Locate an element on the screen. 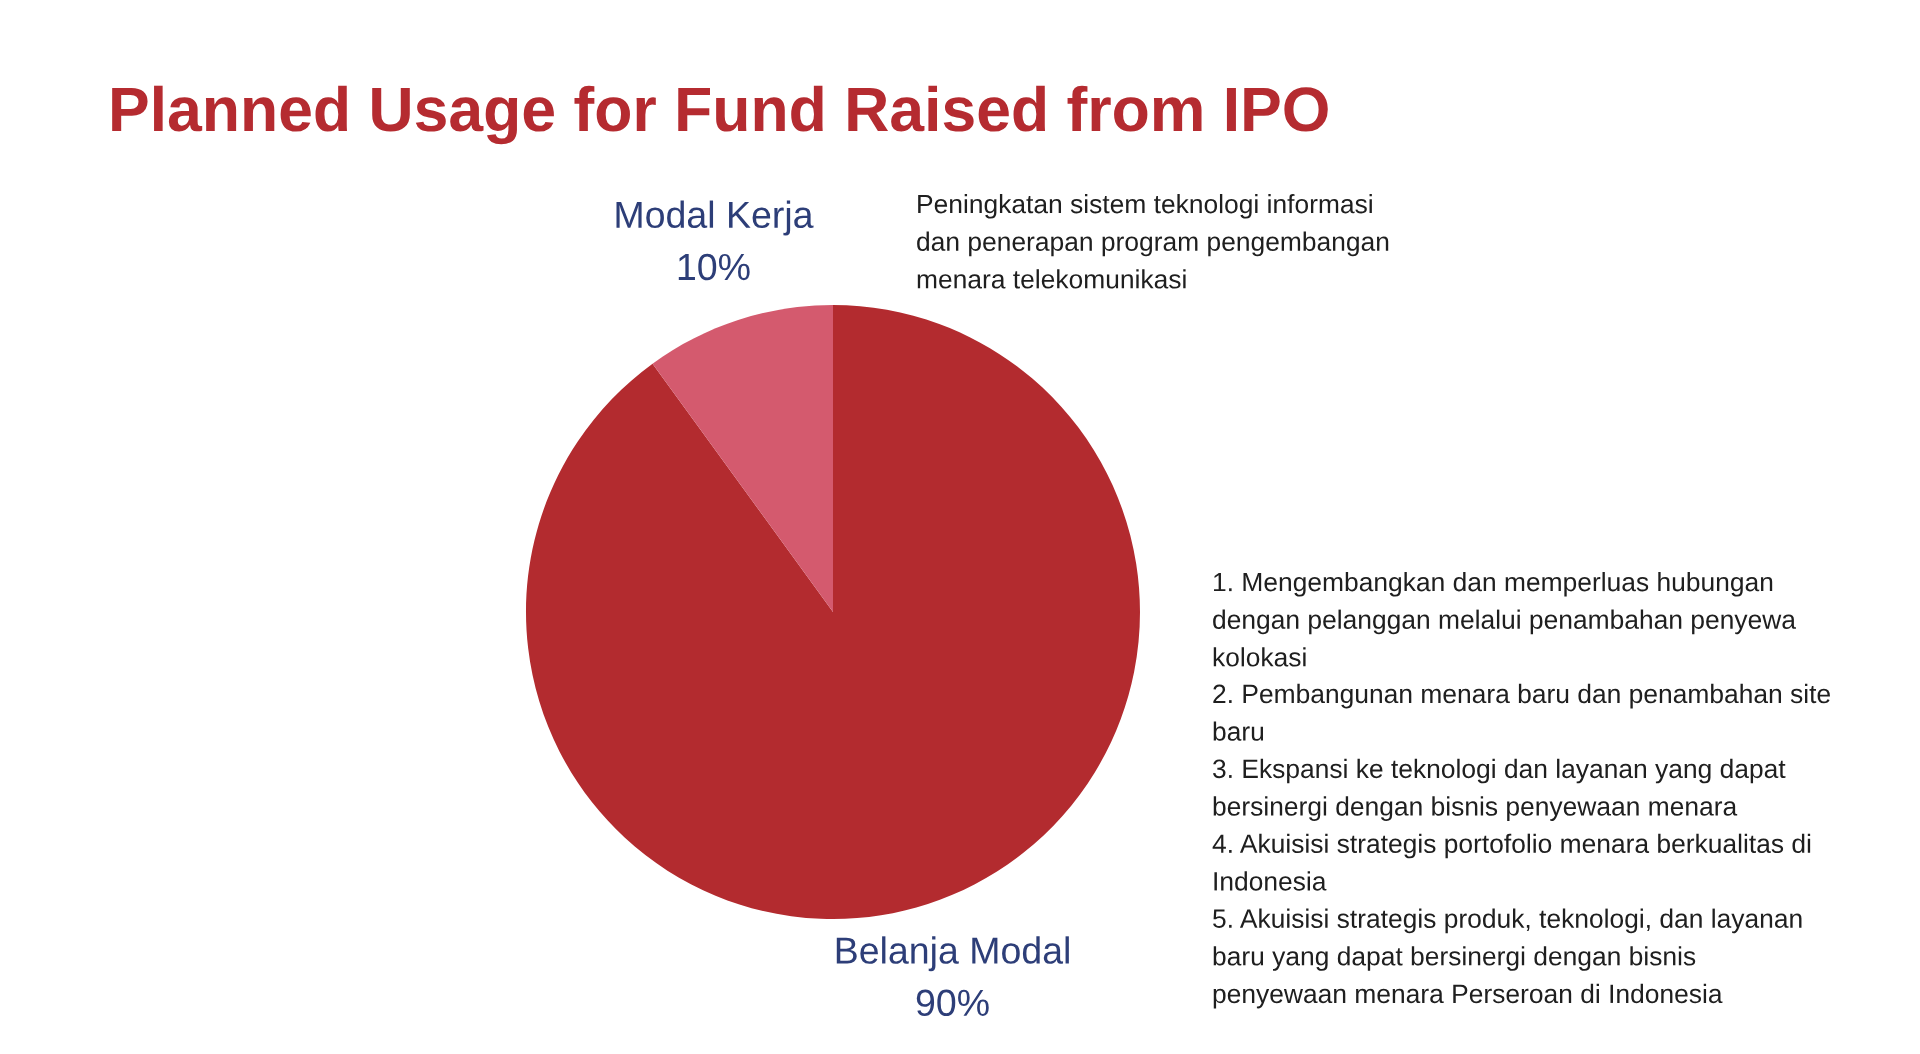 The height and width of the screenshot is (1054, 1920). text: 4. Akuisisi strategis portofolio menara berkualitas di Indonesia is located at coordinates (1511, 862).